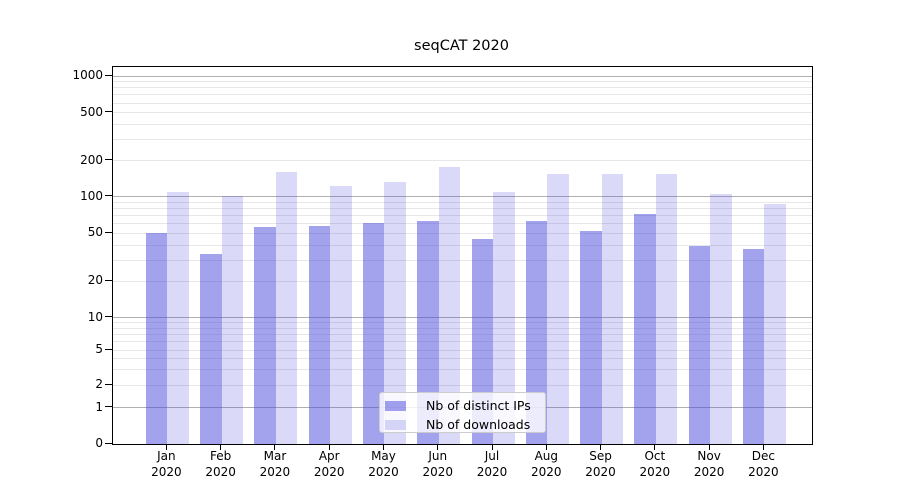 This screenshot has width=900, height=500. I want to click on bar-downloads-dec, so click(775, 324).